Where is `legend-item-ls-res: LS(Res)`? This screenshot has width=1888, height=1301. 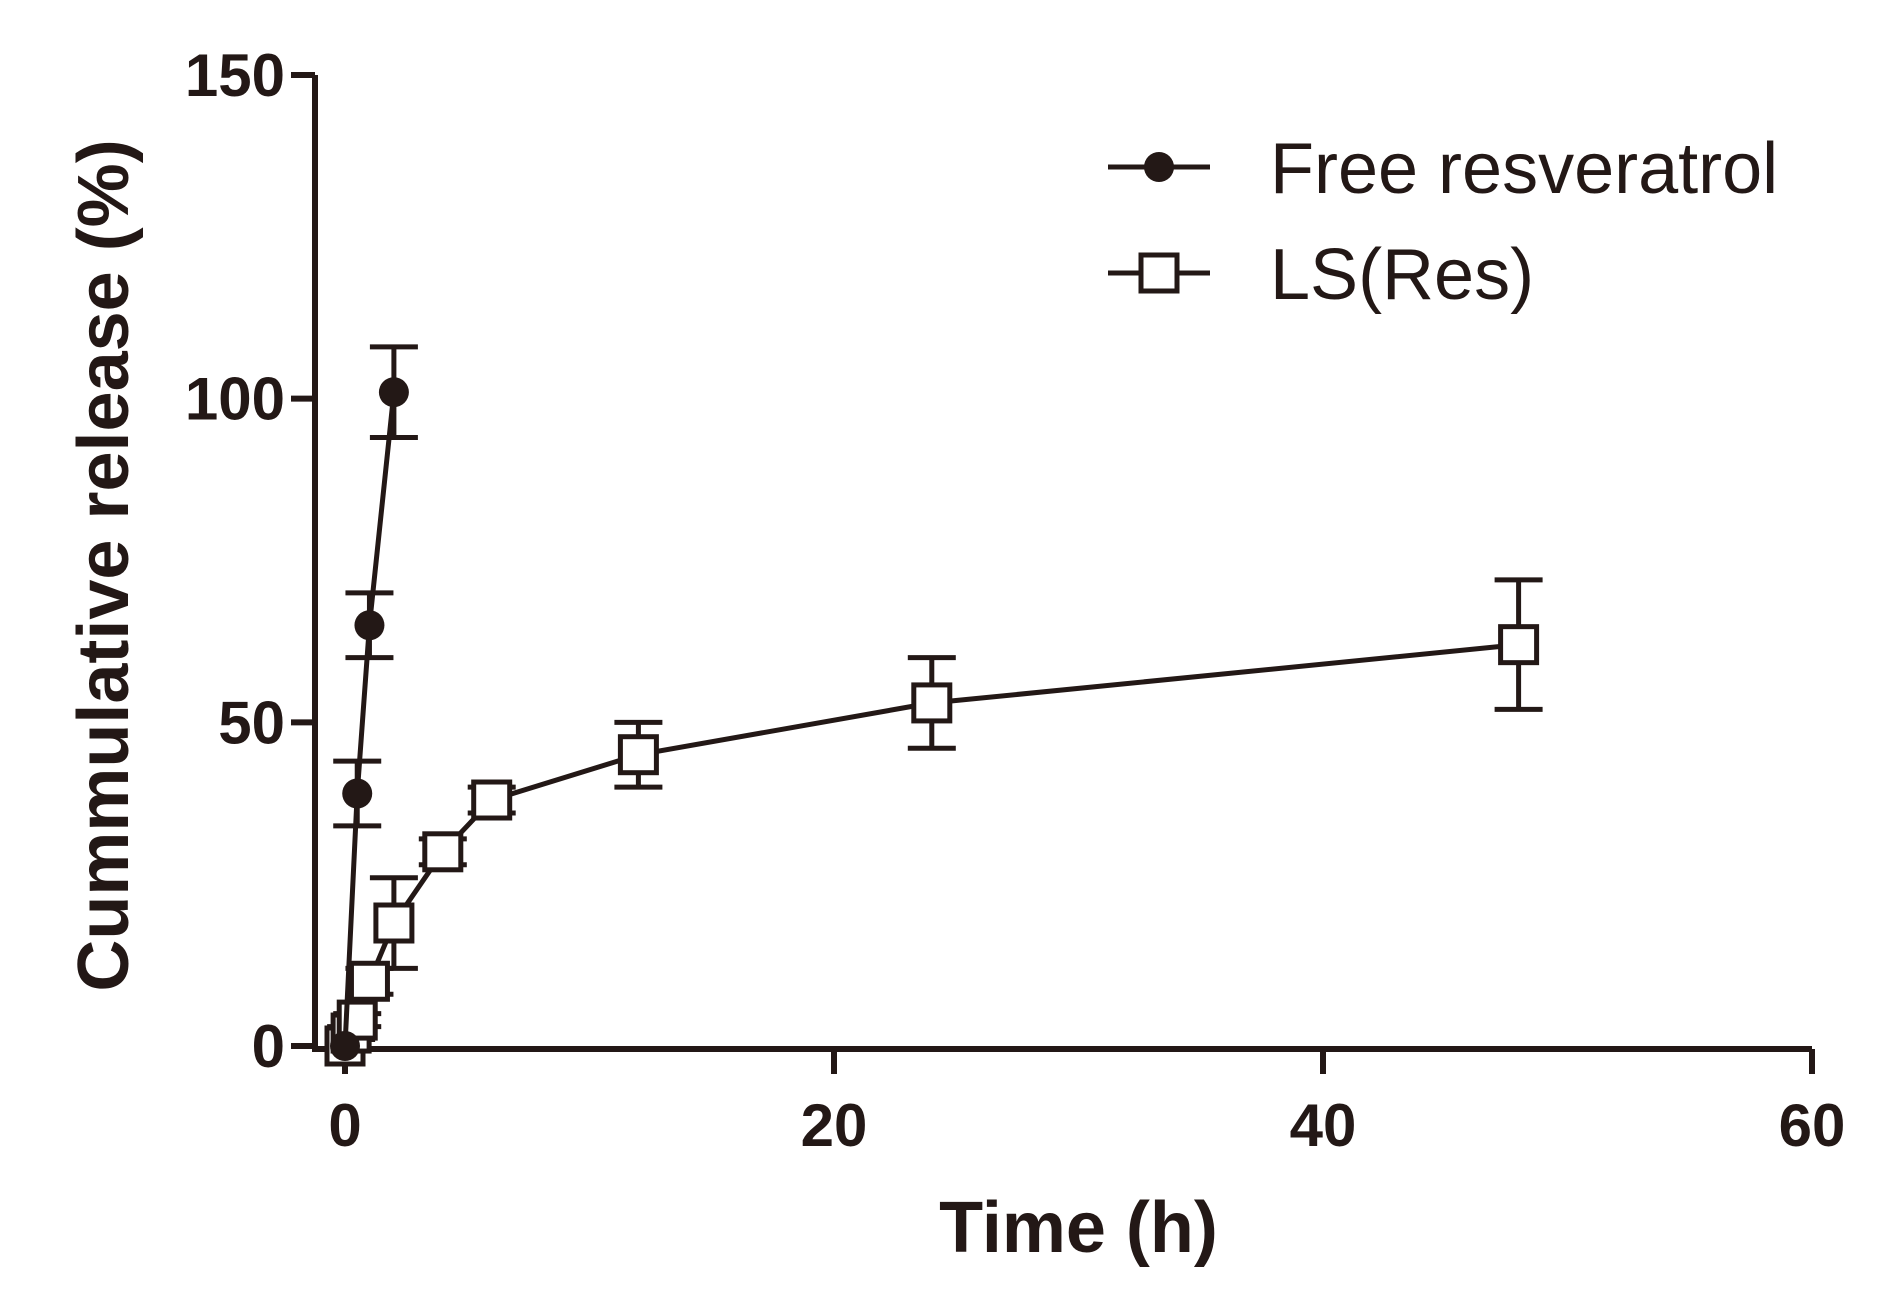 legend-item-ls-res: LS(Res) is located at coordinates (1321, 275).